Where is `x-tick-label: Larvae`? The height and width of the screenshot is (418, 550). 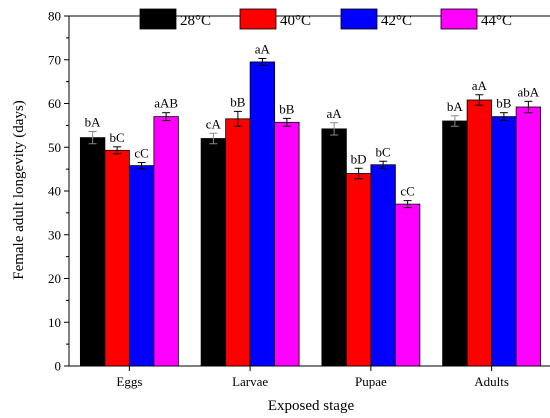 x-tick-label: Larvae is located at coordinates (250, 381).